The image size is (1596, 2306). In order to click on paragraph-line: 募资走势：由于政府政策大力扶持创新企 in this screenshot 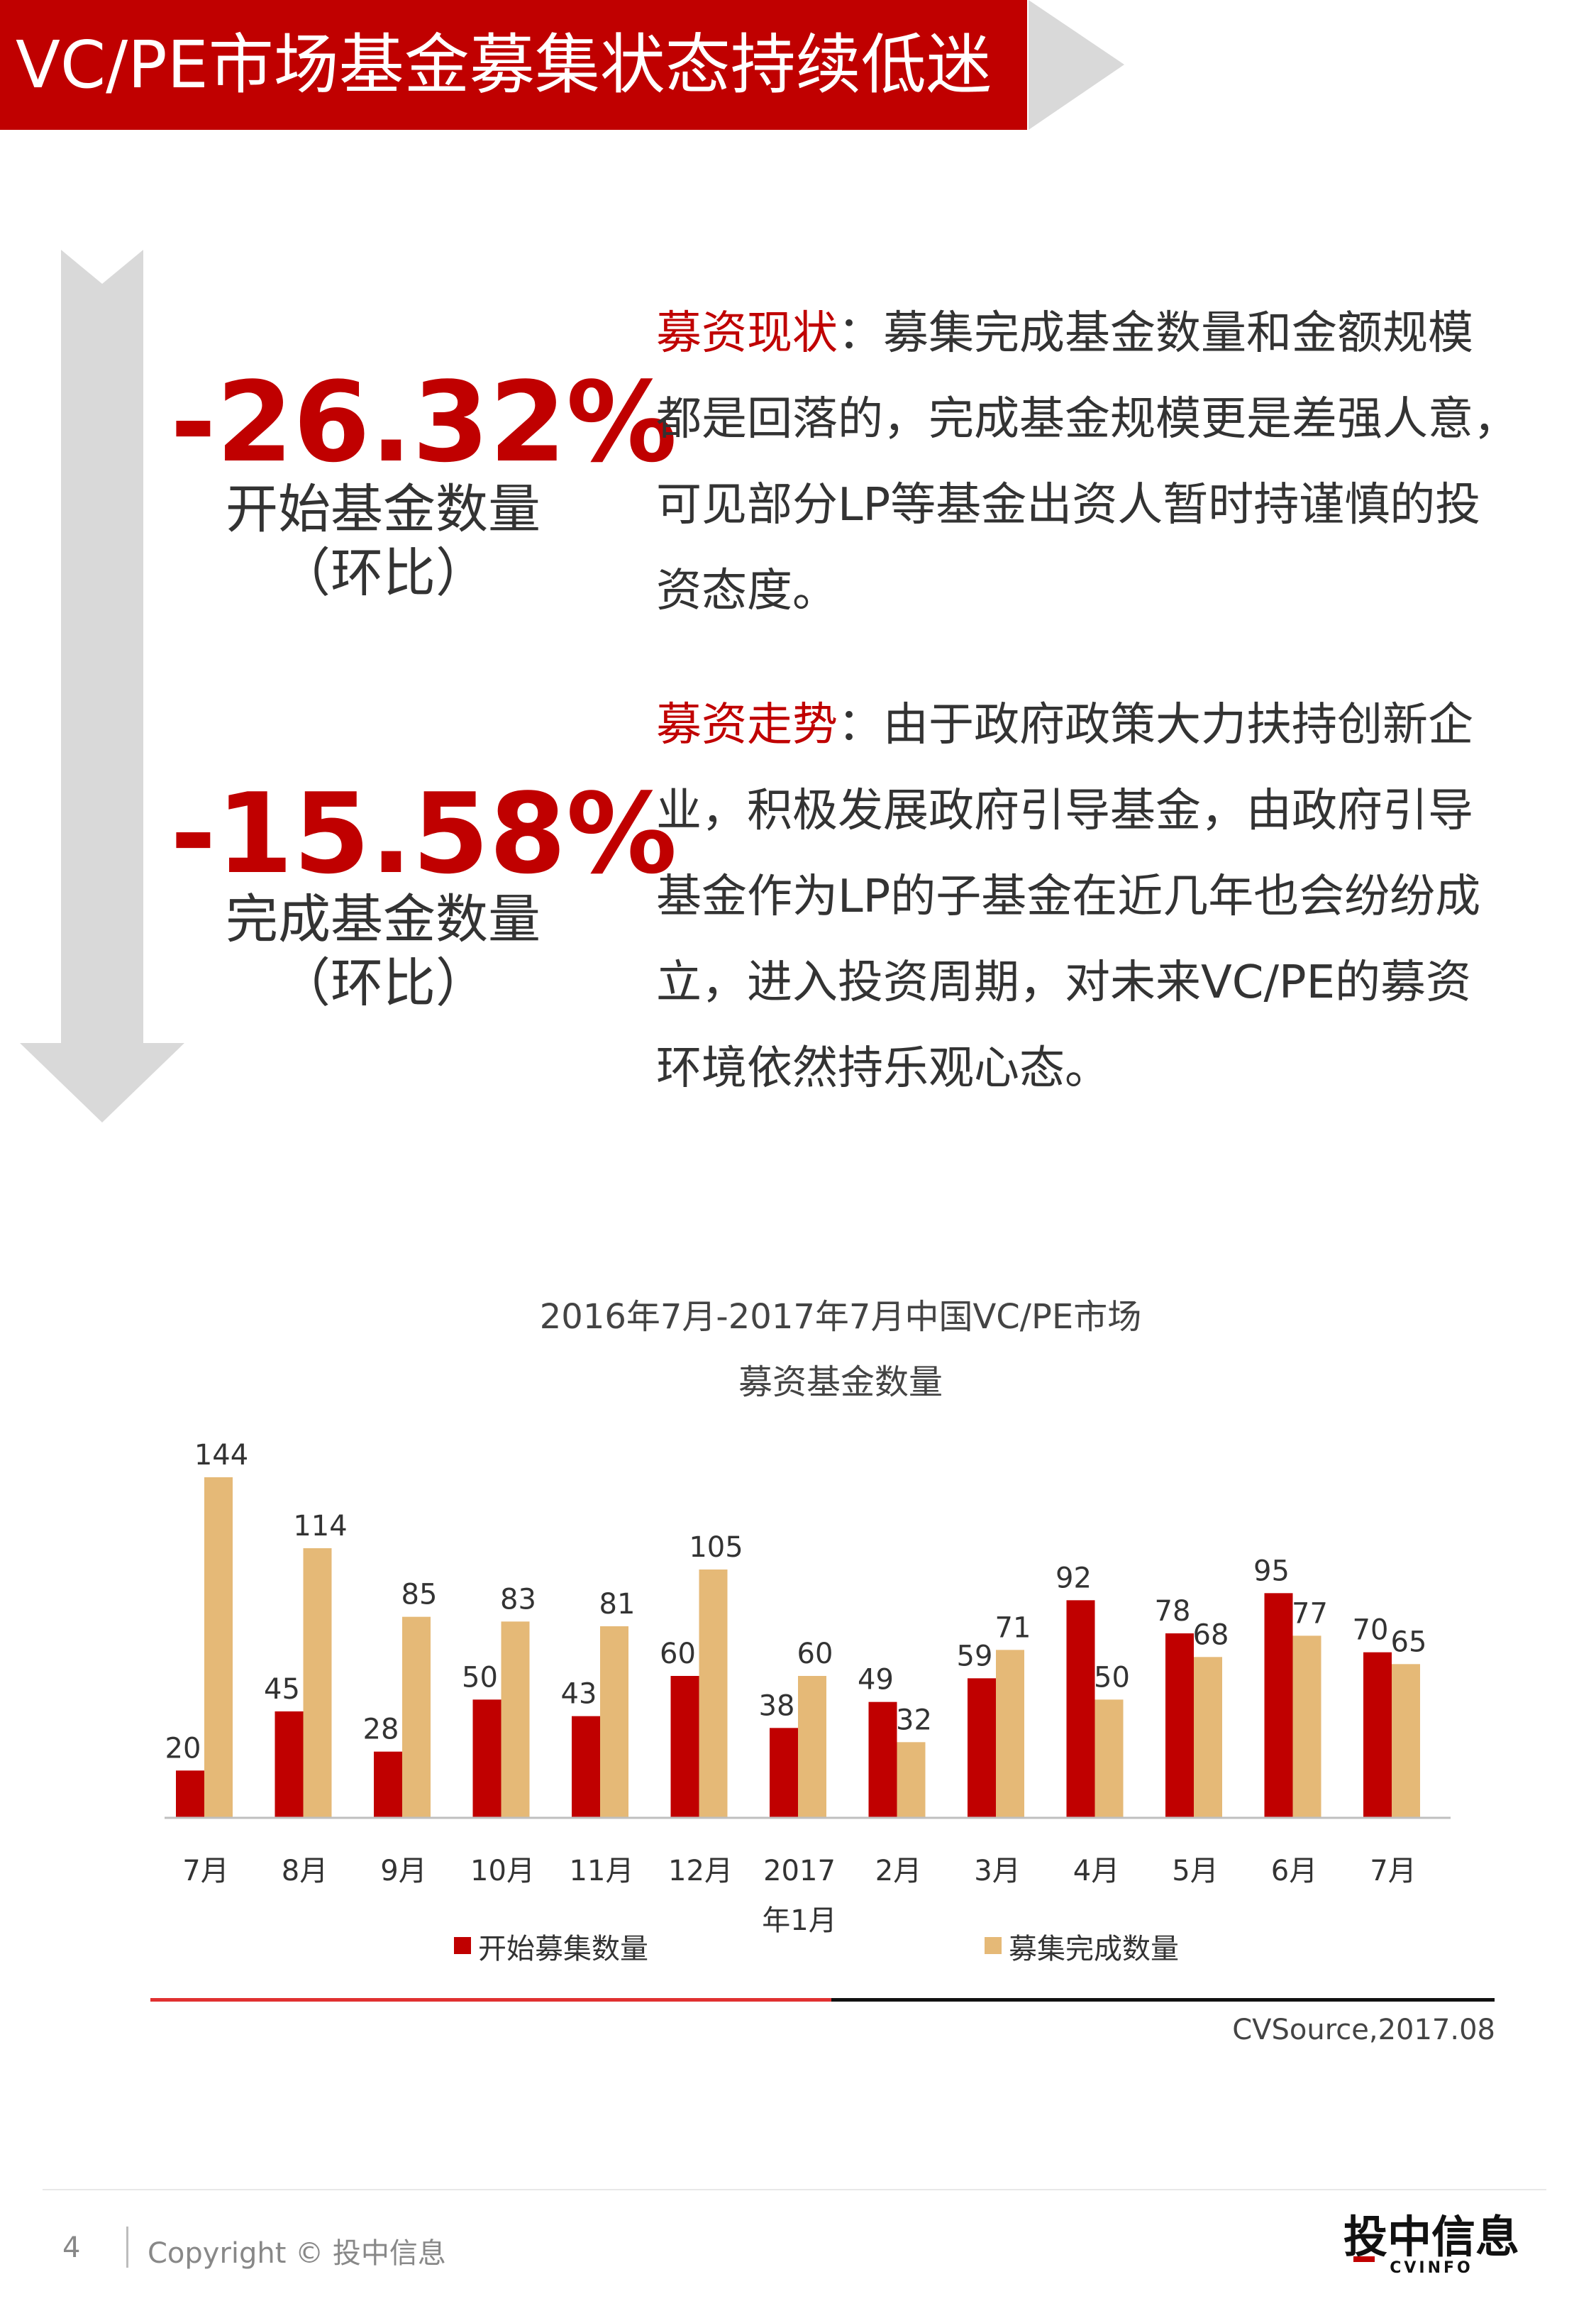, I will do `click(1113, 725)`.